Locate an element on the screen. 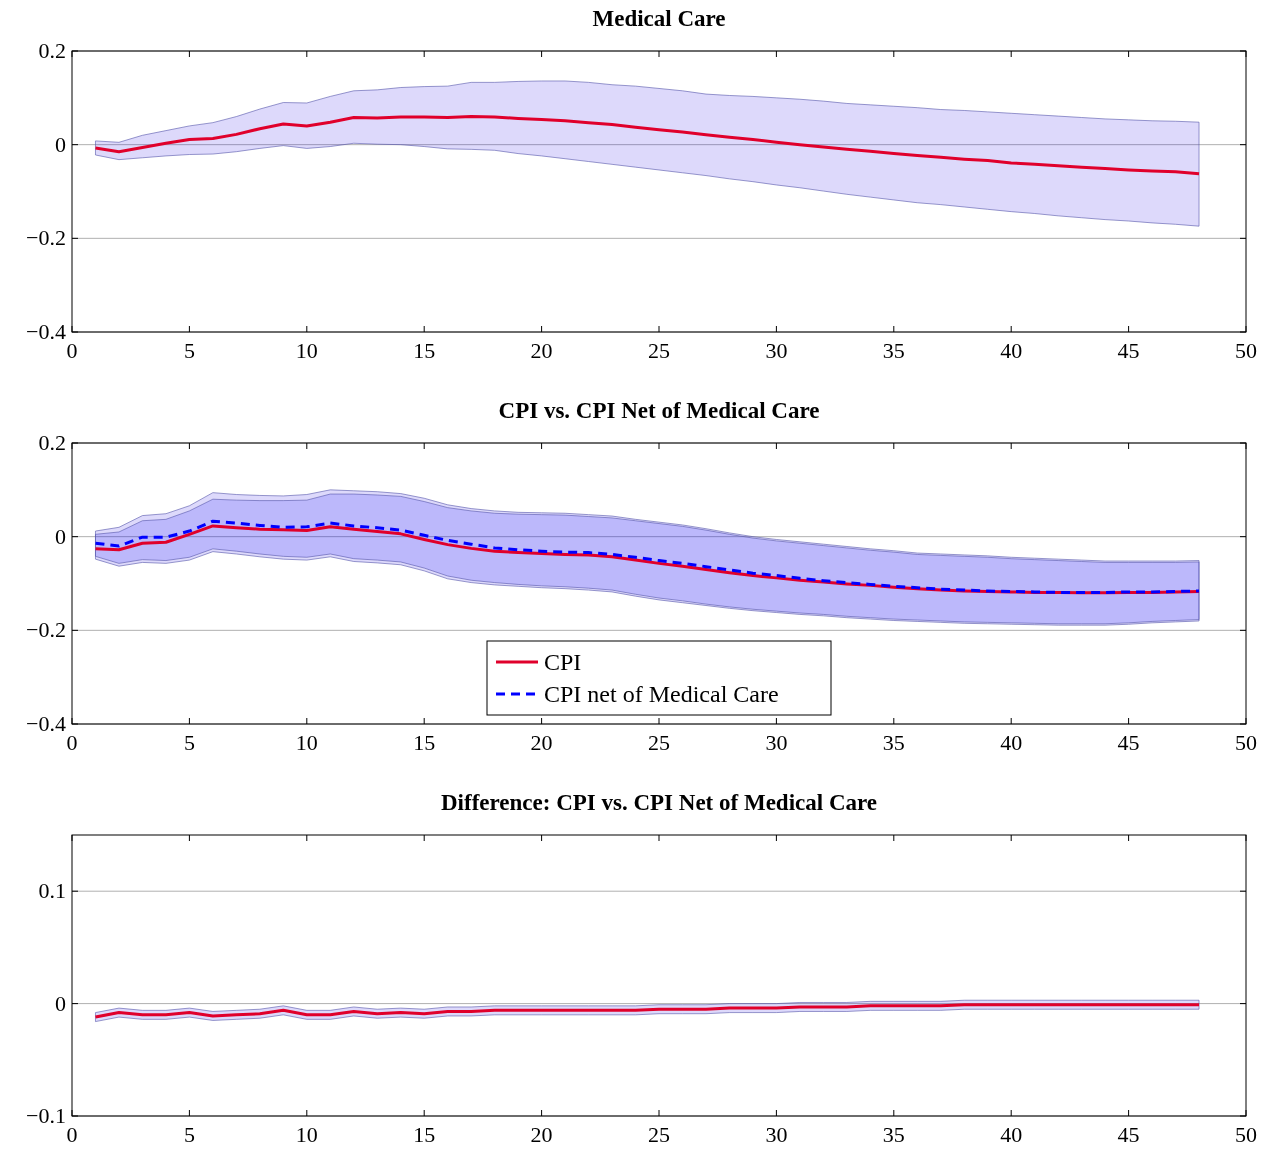  y-tick-label: −0.1 is located at coordinates (46, 1115).